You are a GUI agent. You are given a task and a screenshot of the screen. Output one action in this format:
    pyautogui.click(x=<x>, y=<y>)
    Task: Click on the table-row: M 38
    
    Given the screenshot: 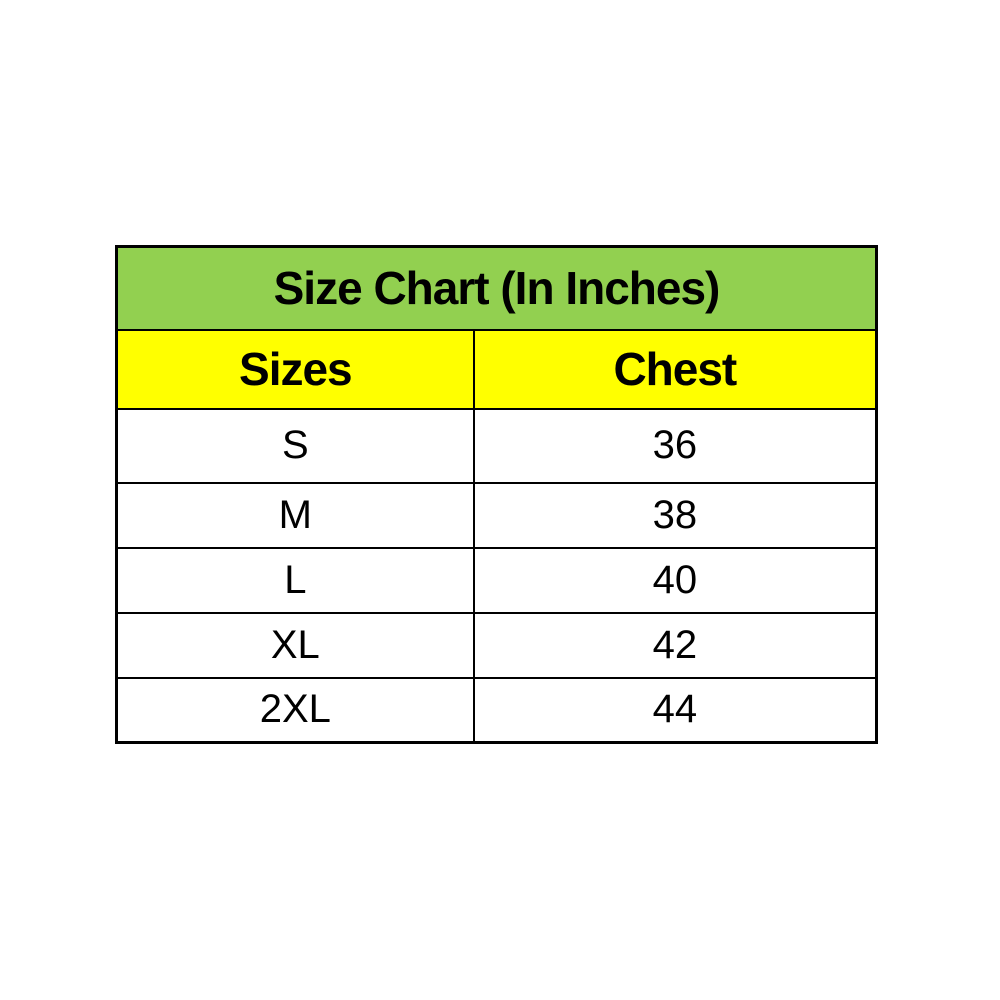 What is the action you would take?
    pyautogui.click(x=496, y=515)
    